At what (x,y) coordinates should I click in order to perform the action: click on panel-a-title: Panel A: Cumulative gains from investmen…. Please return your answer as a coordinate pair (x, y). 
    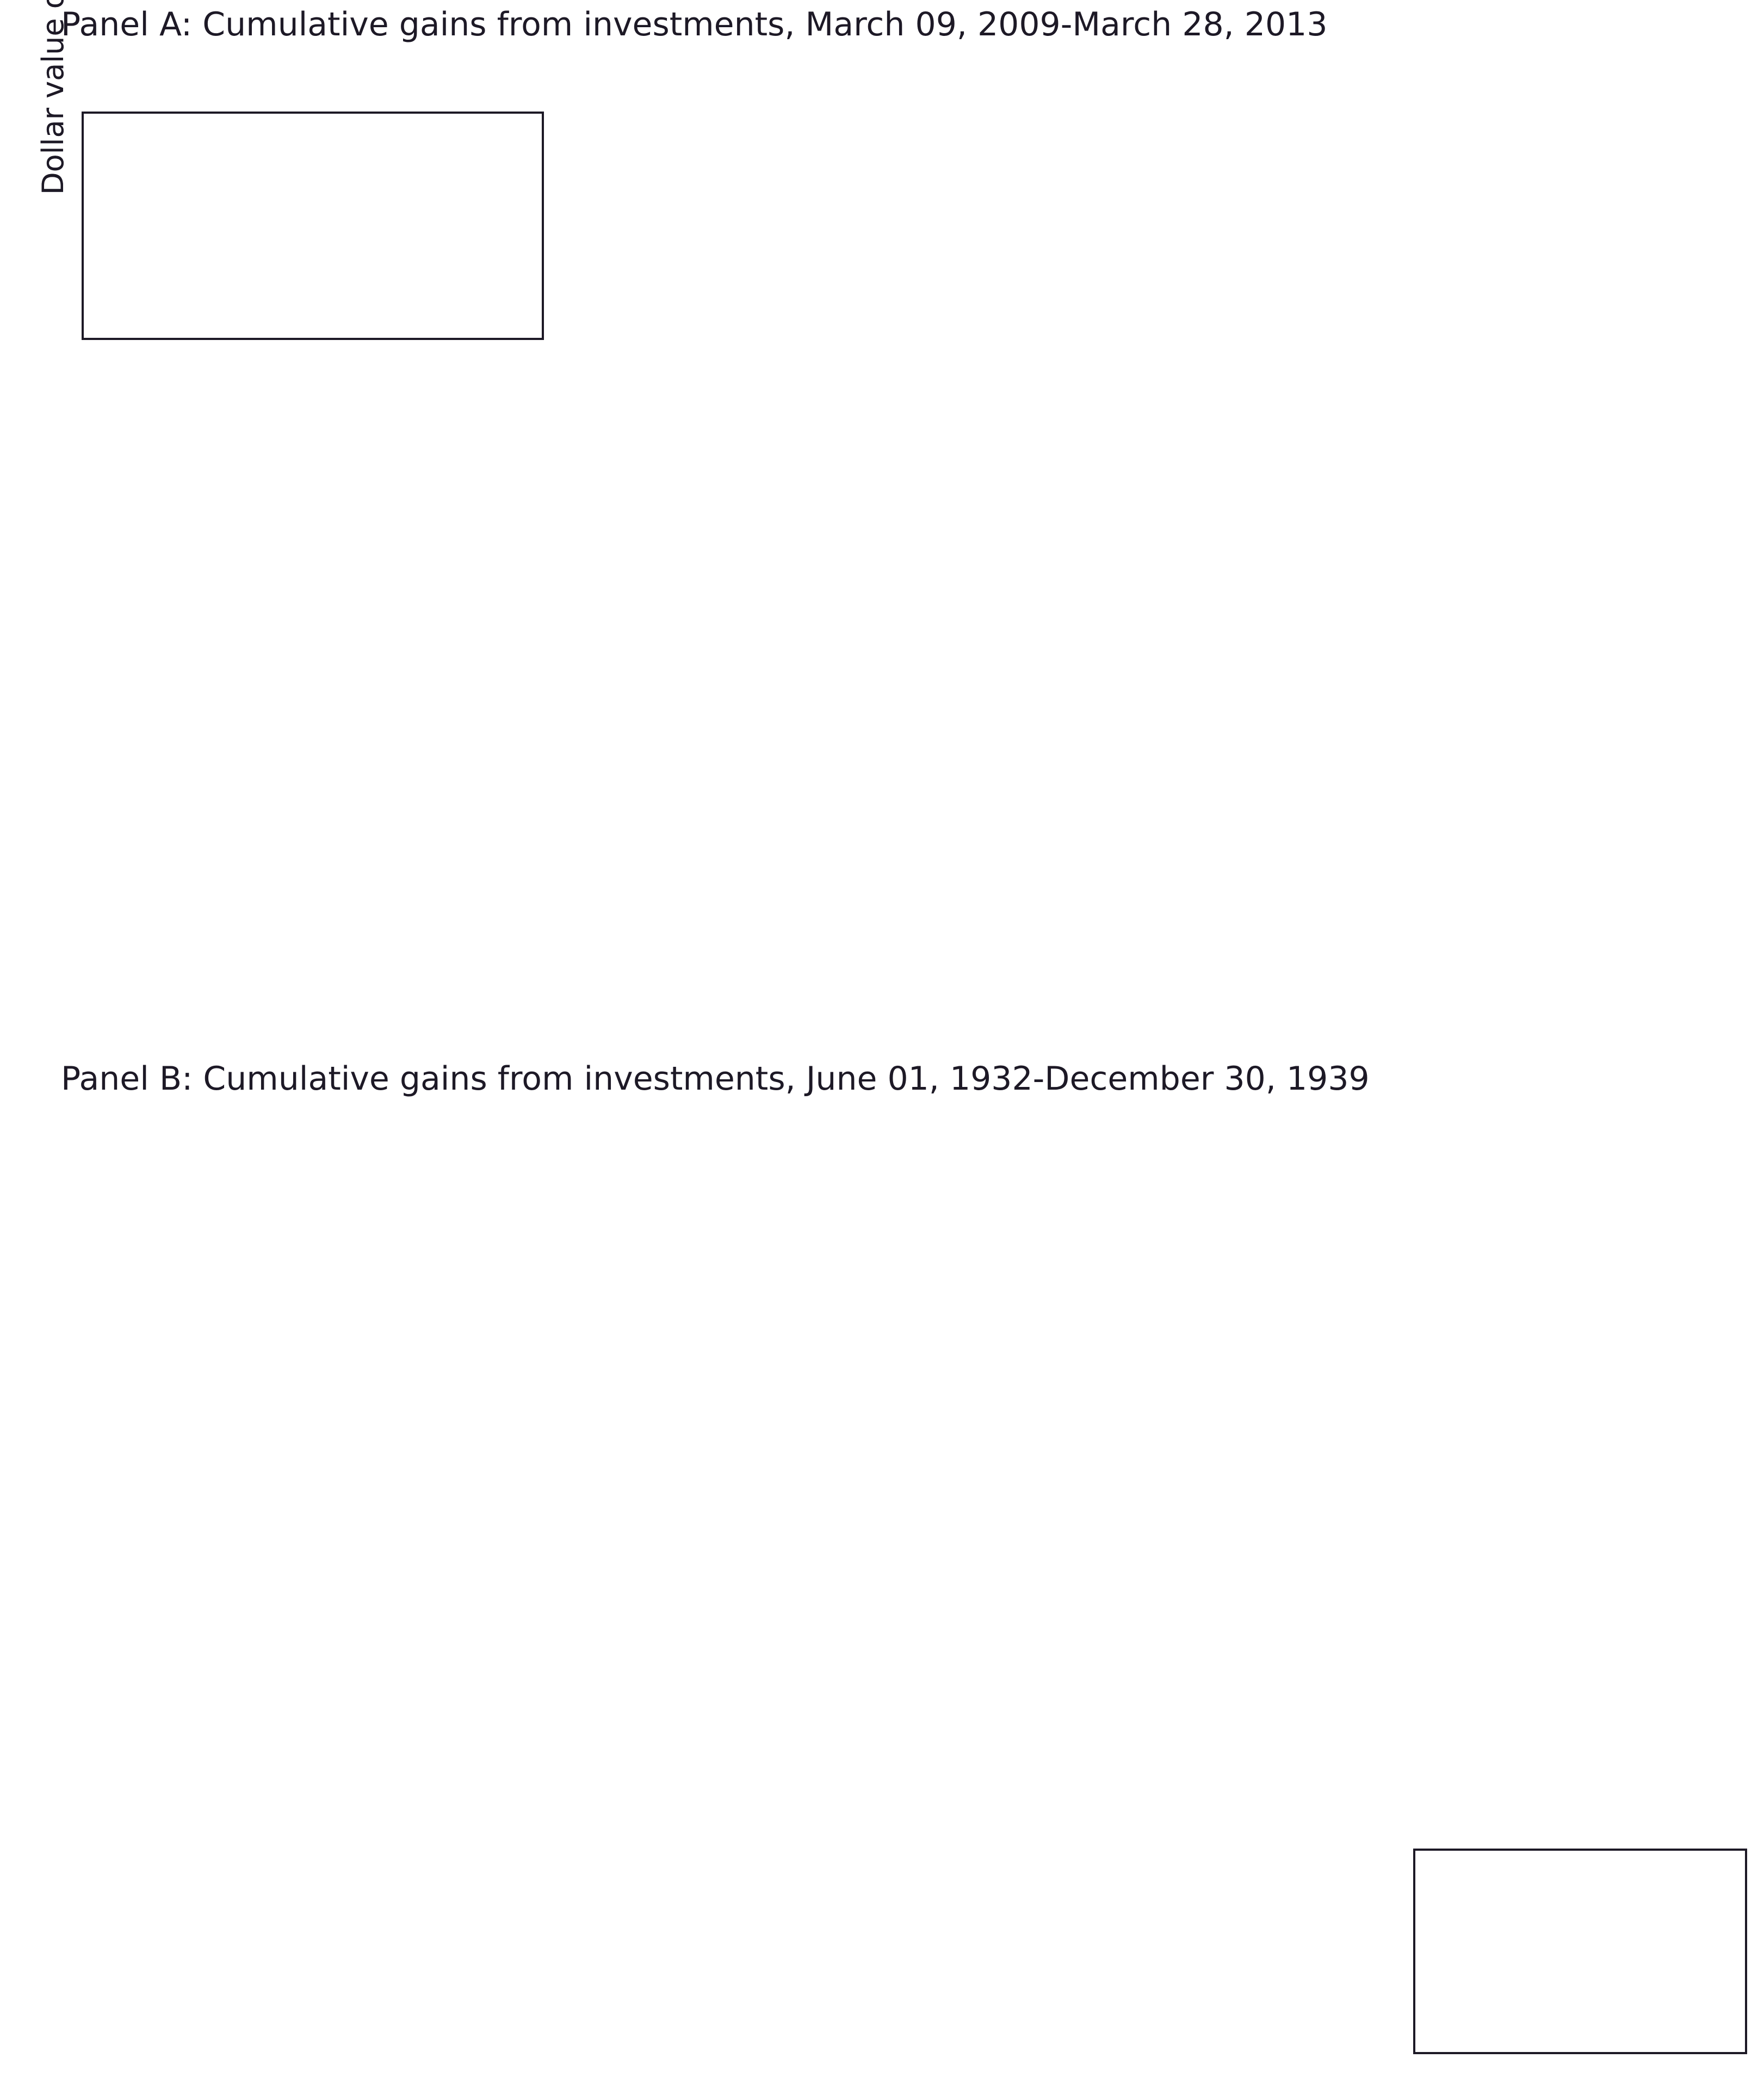
    Looking at the image, I should click on (695, 25).